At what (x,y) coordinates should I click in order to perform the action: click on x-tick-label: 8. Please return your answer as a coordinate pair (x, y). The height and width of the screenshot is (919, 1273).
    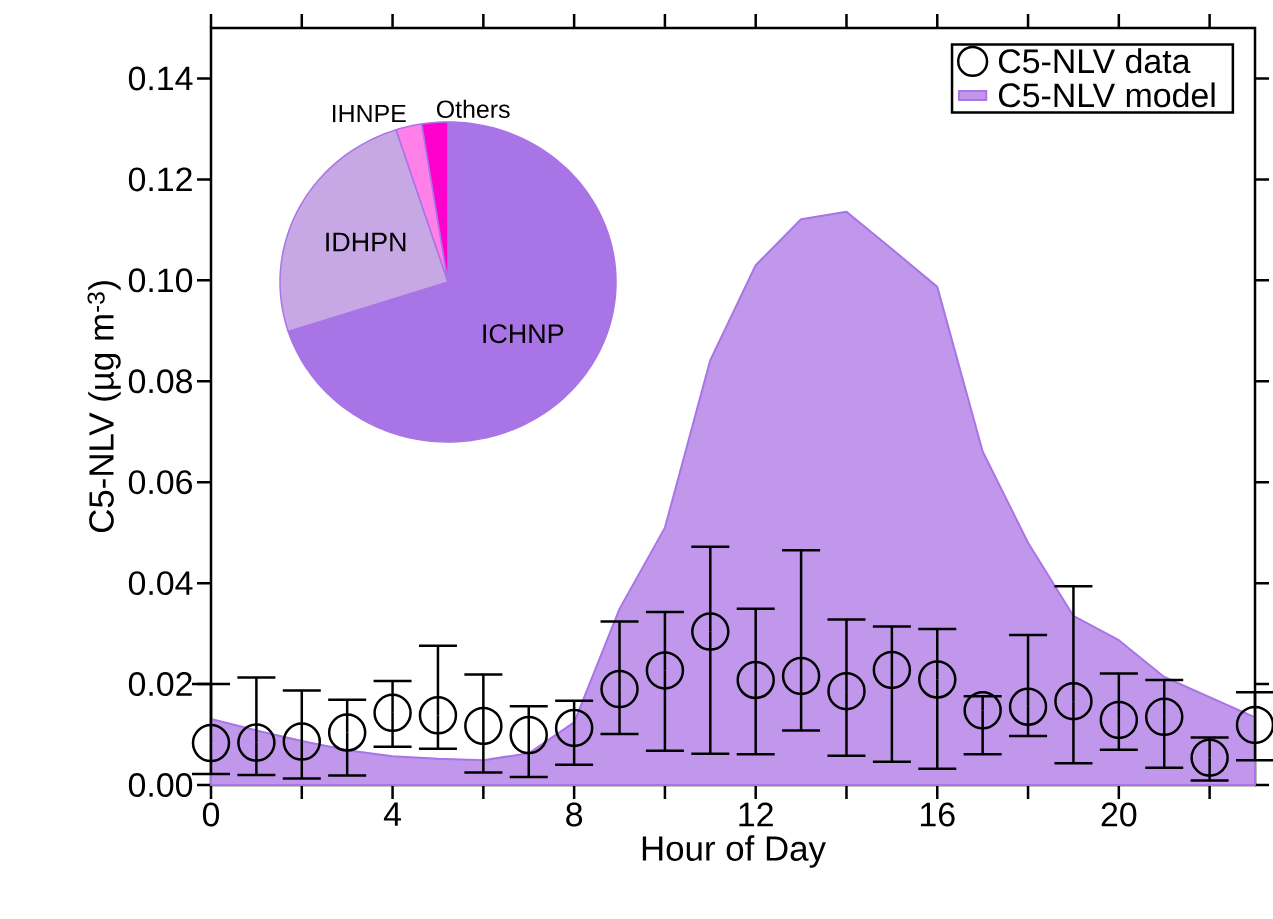
    Looking at the image, I should click on (574, 814).